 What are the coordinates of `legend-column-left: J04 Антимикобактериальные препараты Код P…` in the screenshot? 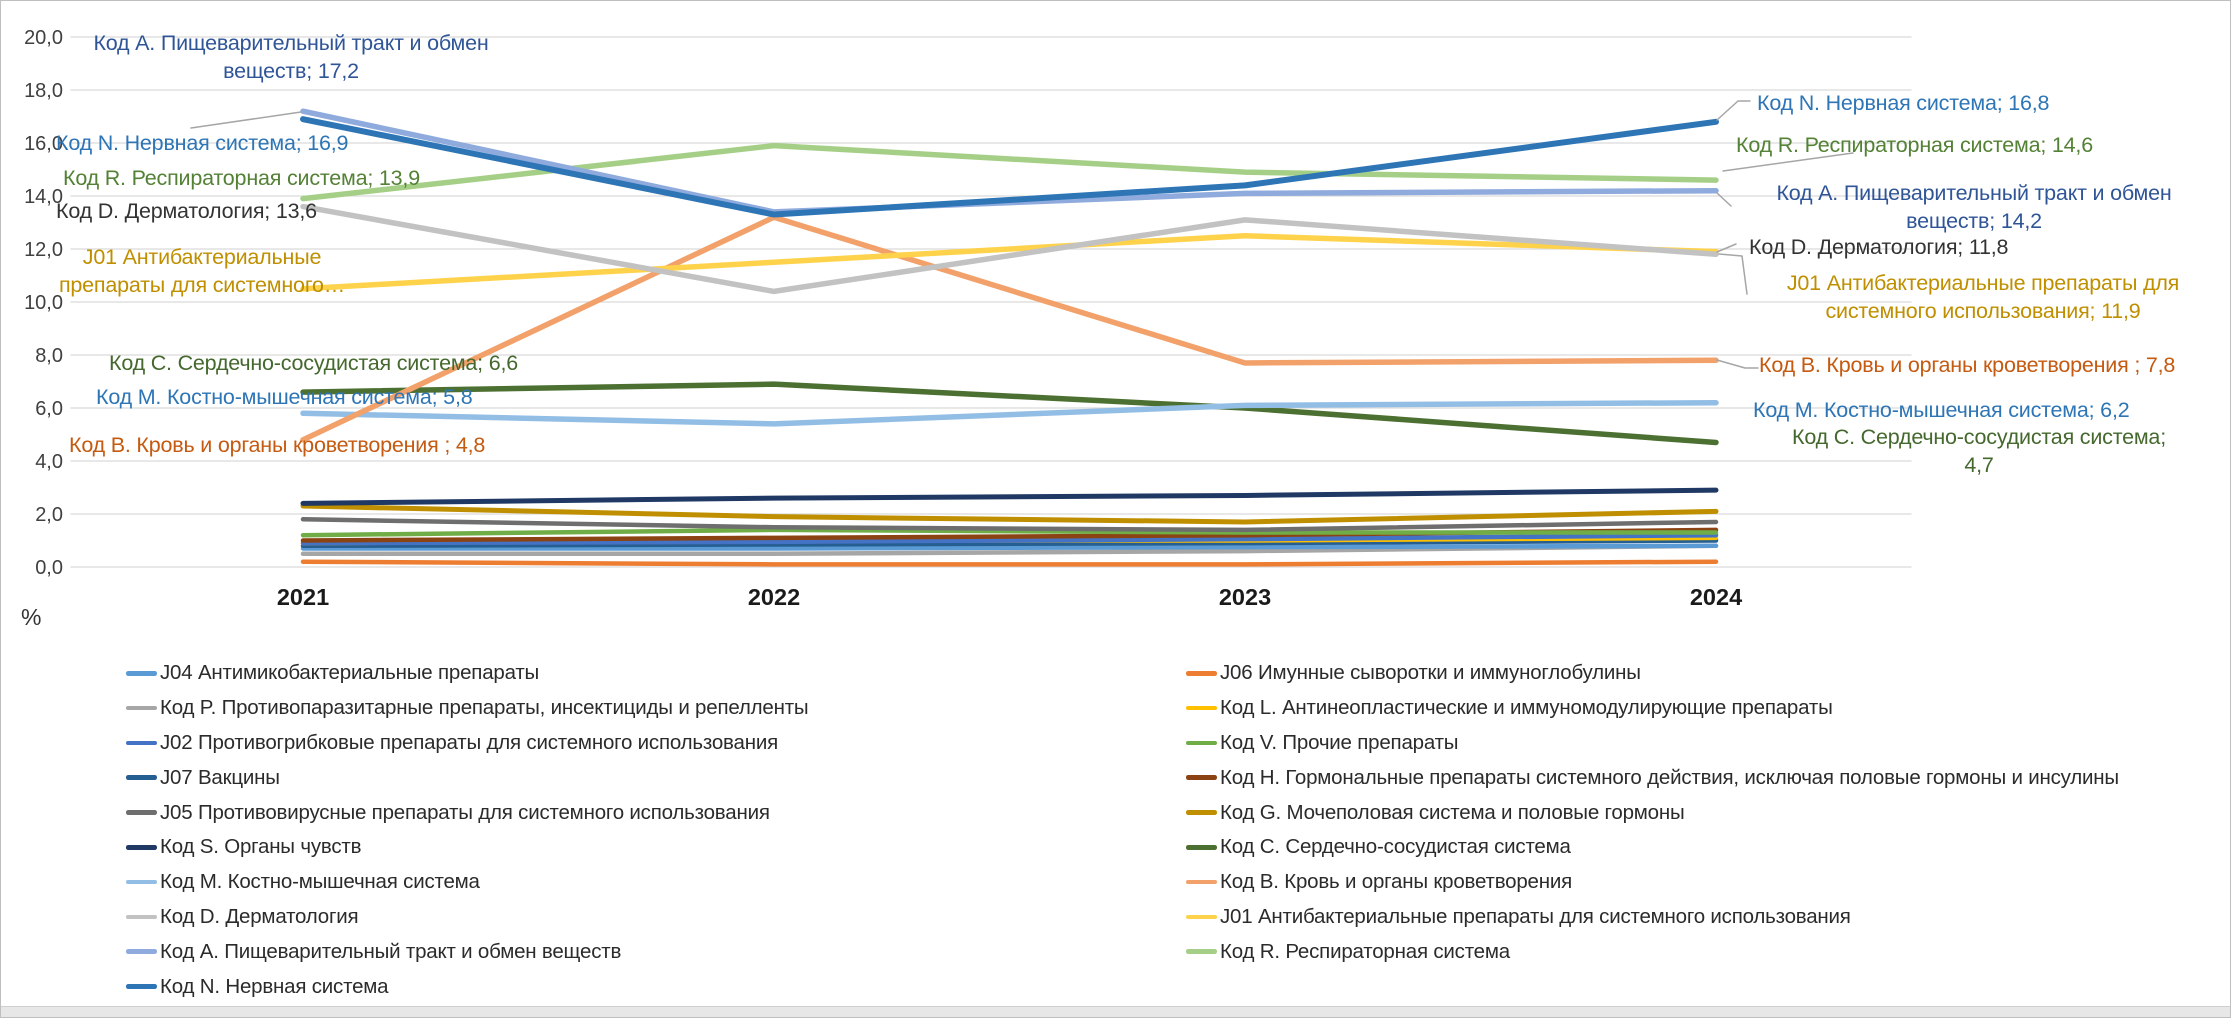 It's located at (467, 830).